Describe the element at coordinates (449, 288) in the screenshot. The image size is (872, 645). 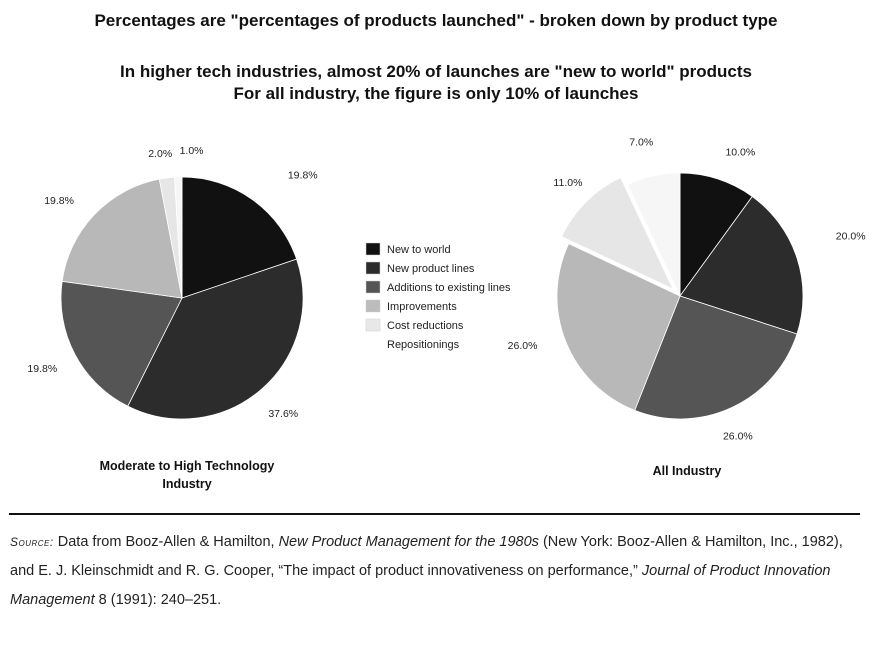
I see `legend-label-additions-to-existing-lines: Additions to existing lines` at that location.